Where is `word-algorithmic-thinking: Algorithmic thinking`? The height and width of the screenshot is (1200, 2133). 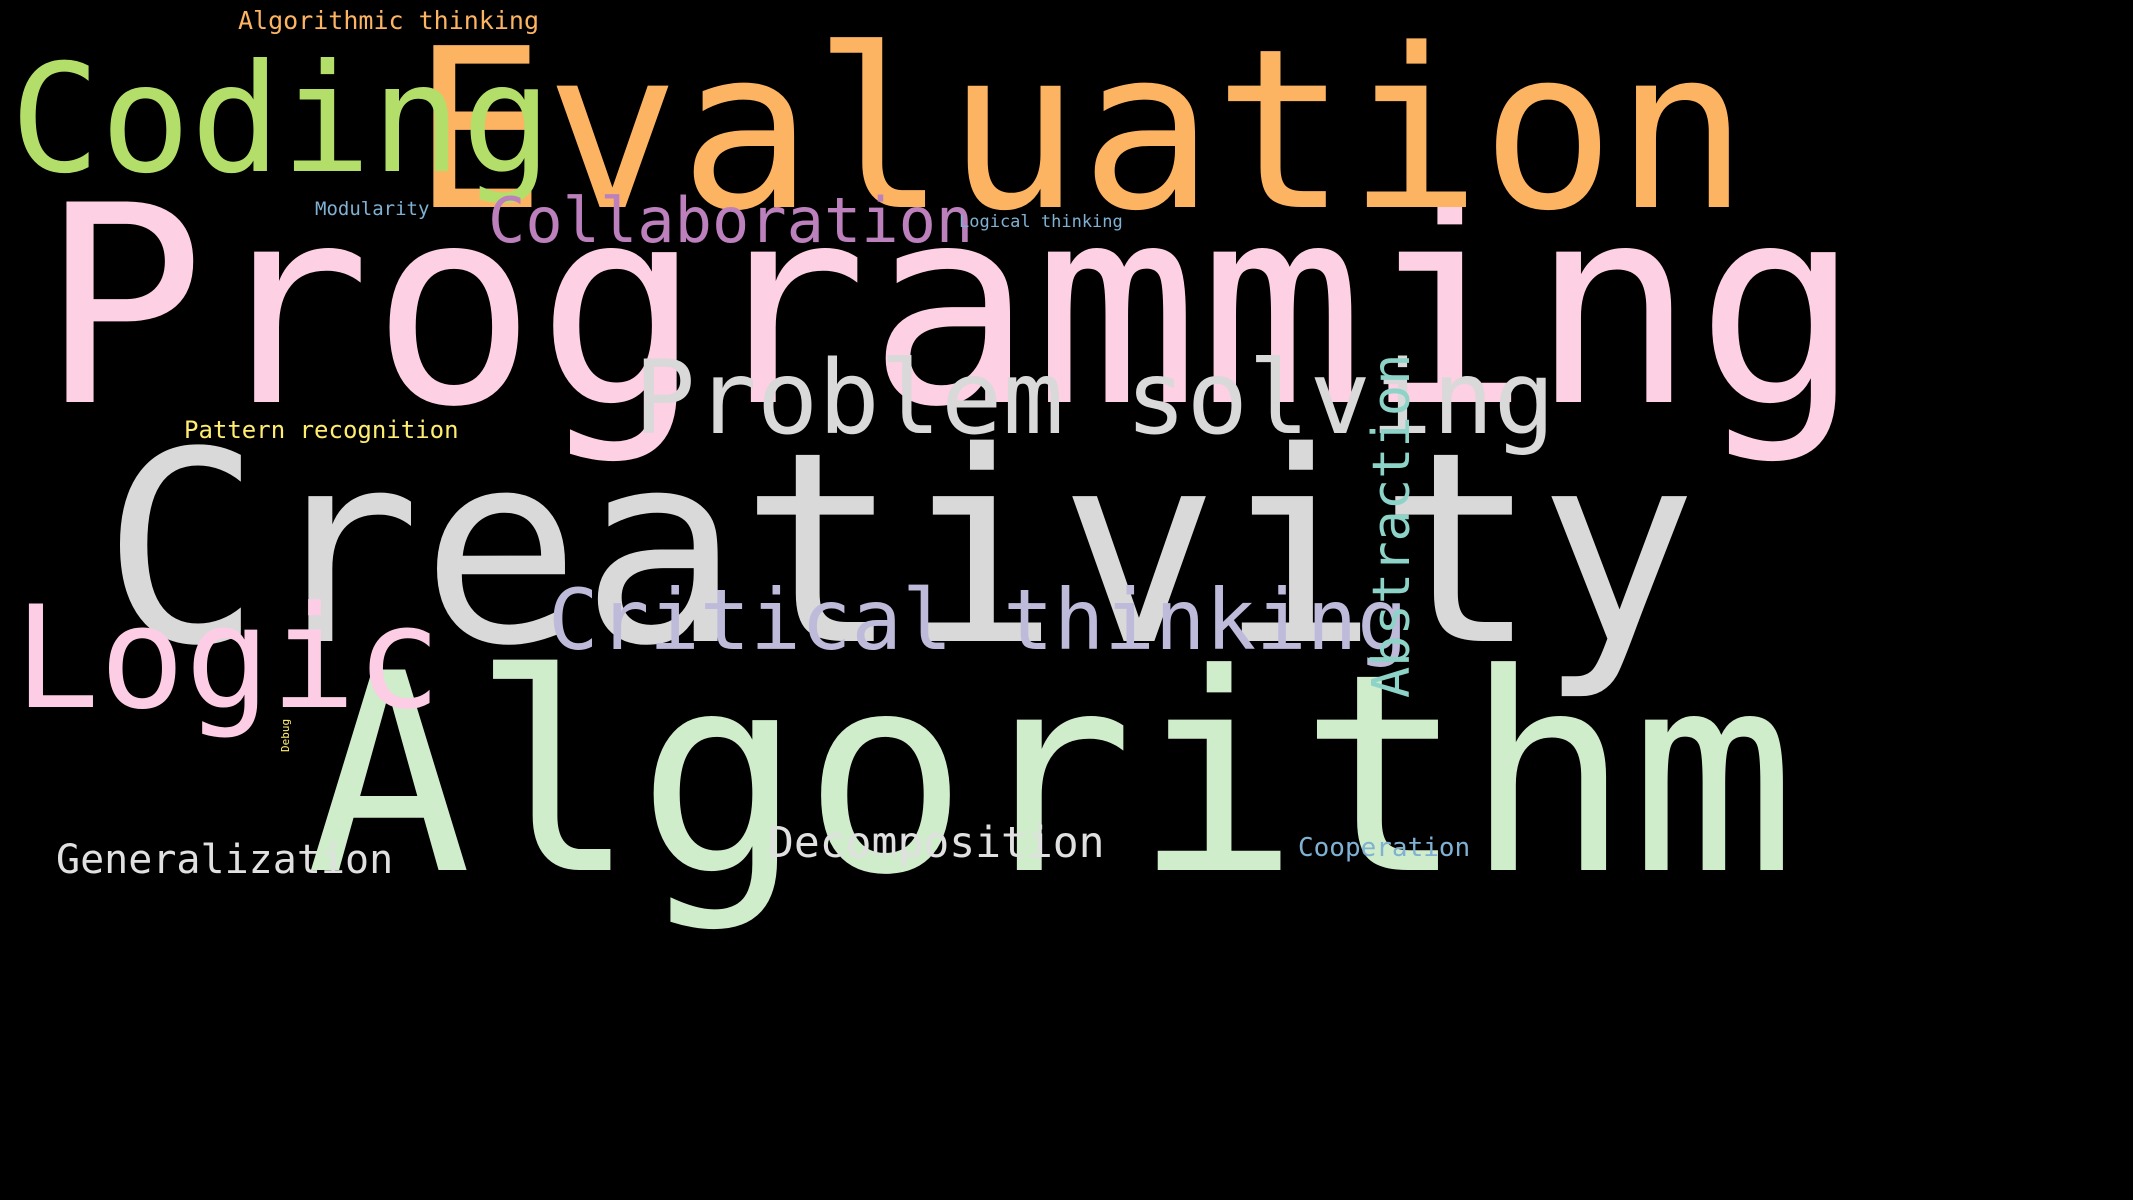
word-algorithmic-thinking: Algorithmic thinking is located at coordinates (389, 20).